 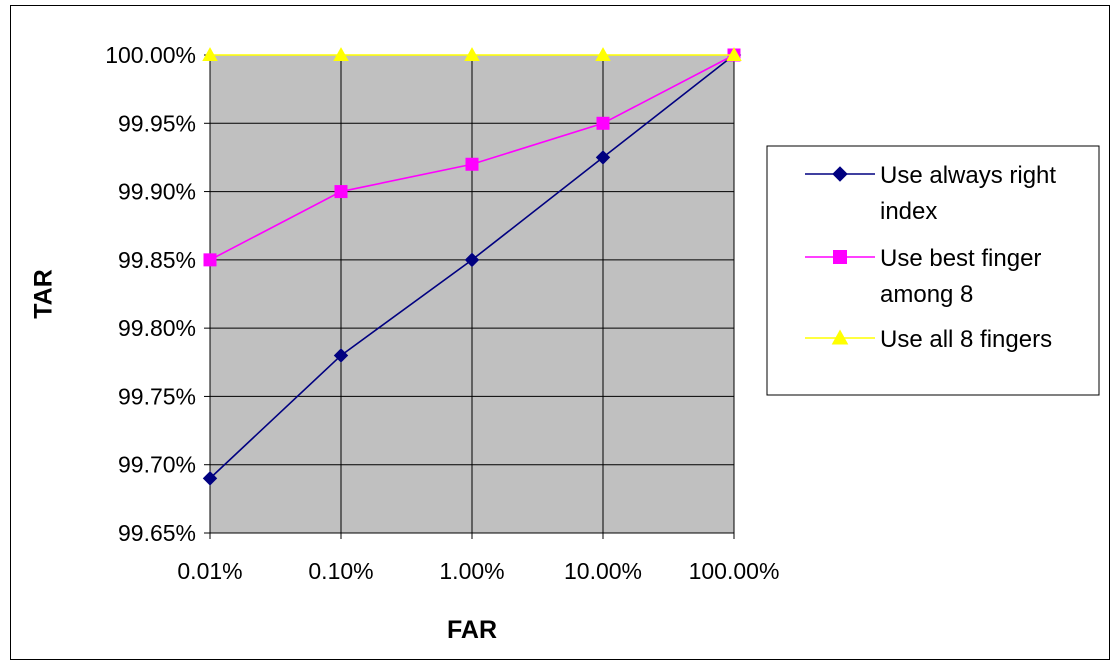 I want to click on y-tick-label: 99.90%, so click(x=157, y=192).